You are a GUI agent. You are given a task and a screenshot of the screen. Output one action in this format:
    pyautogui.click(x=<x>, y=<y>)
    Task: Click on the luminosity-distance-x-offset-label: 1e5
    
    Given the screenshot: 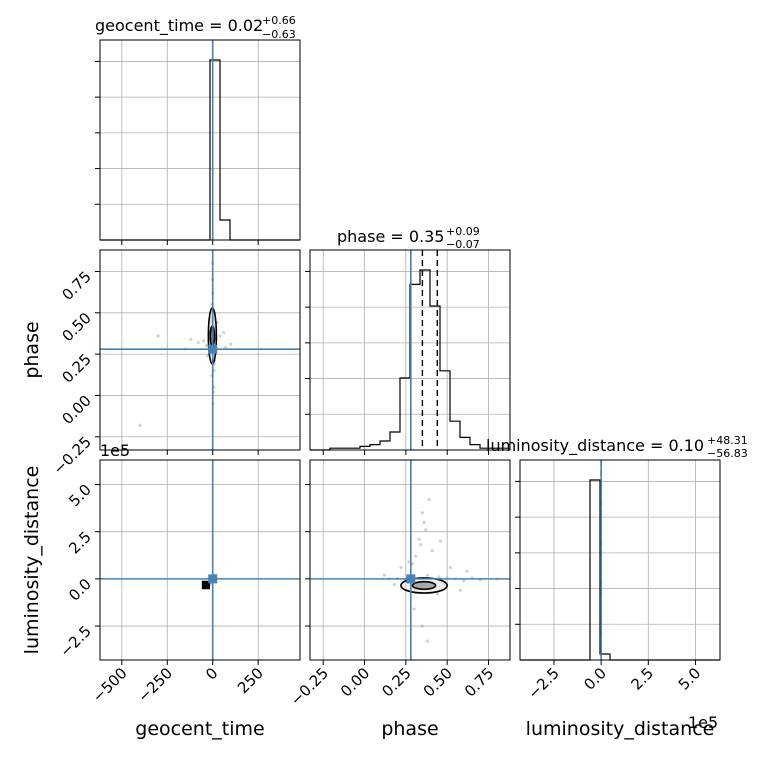 What is the action you would take?
    pyautogui.click(x=703, y=722)
    